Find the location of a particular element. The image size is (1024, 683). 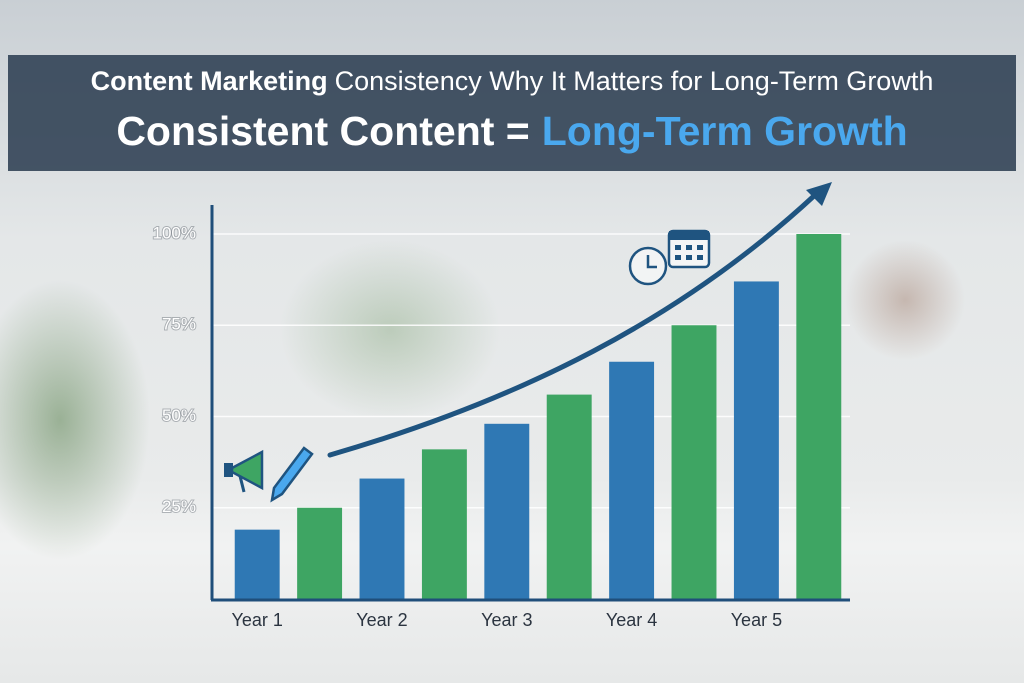

x-tick-label: Year 5 is located at coordinates (756, 620).